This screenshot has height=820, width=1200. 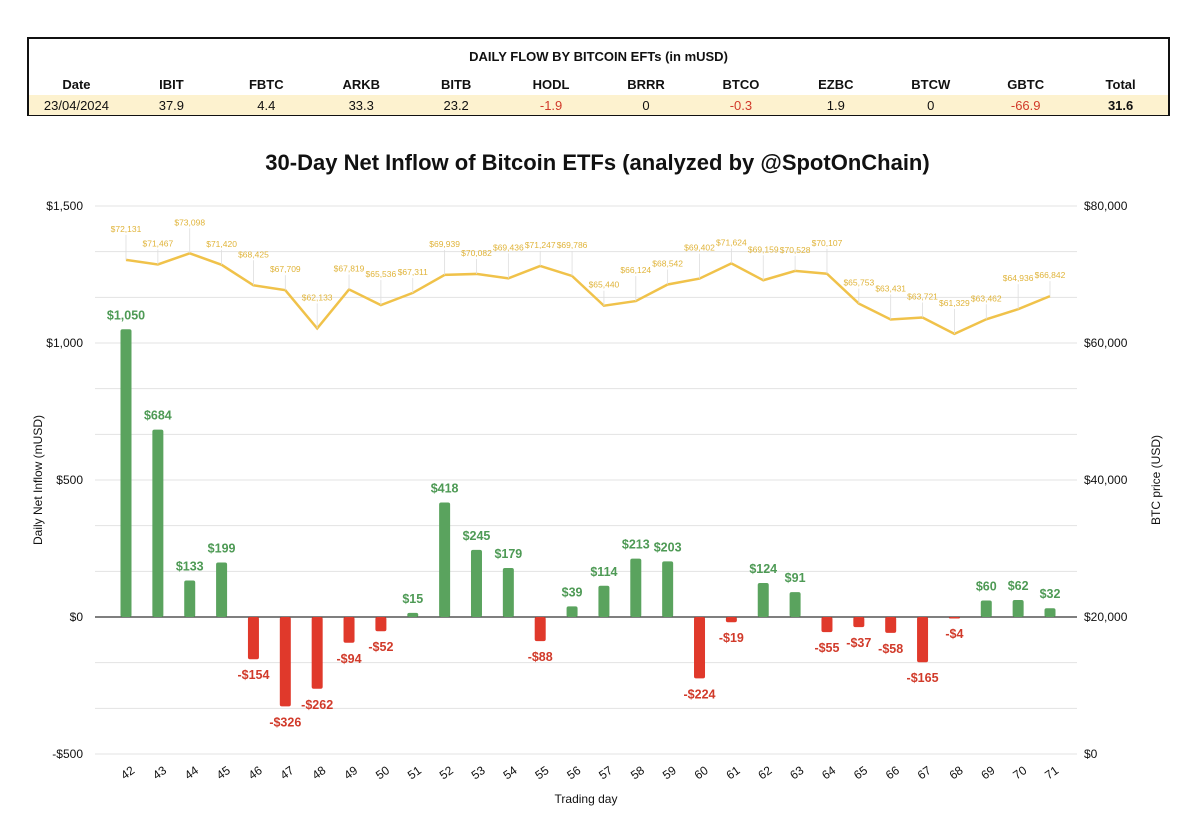 I want to click on price-data-label: $73,098, so click(x=189, y=222).